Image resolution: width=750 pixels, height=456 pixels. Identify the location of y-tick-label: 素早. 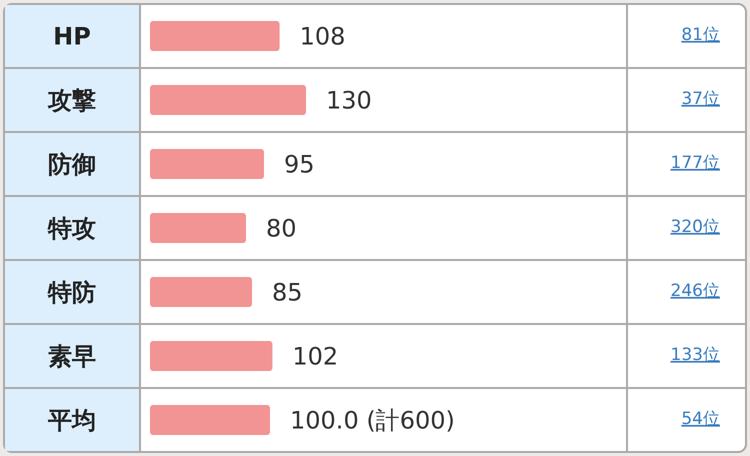
(72, 356).